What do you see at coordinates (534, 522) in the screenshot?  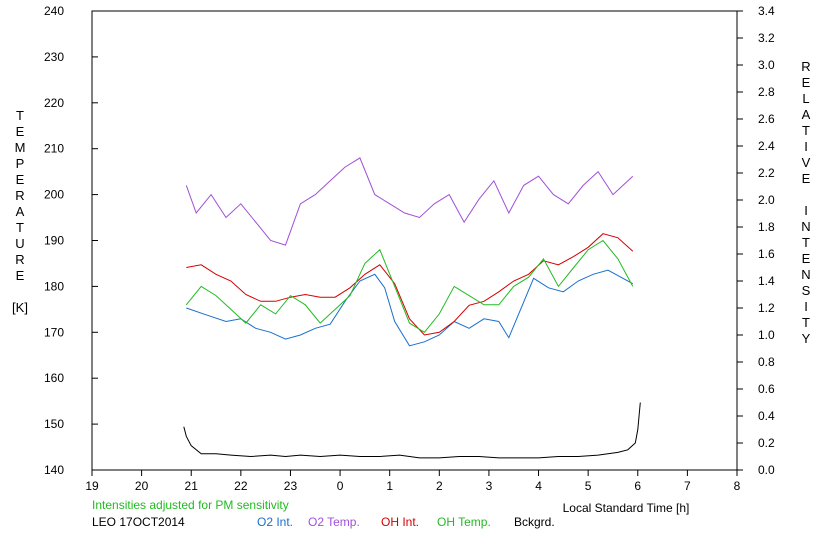 I see `legend-bckgrd: Bckgrd.` at bounding box center [534, 522].